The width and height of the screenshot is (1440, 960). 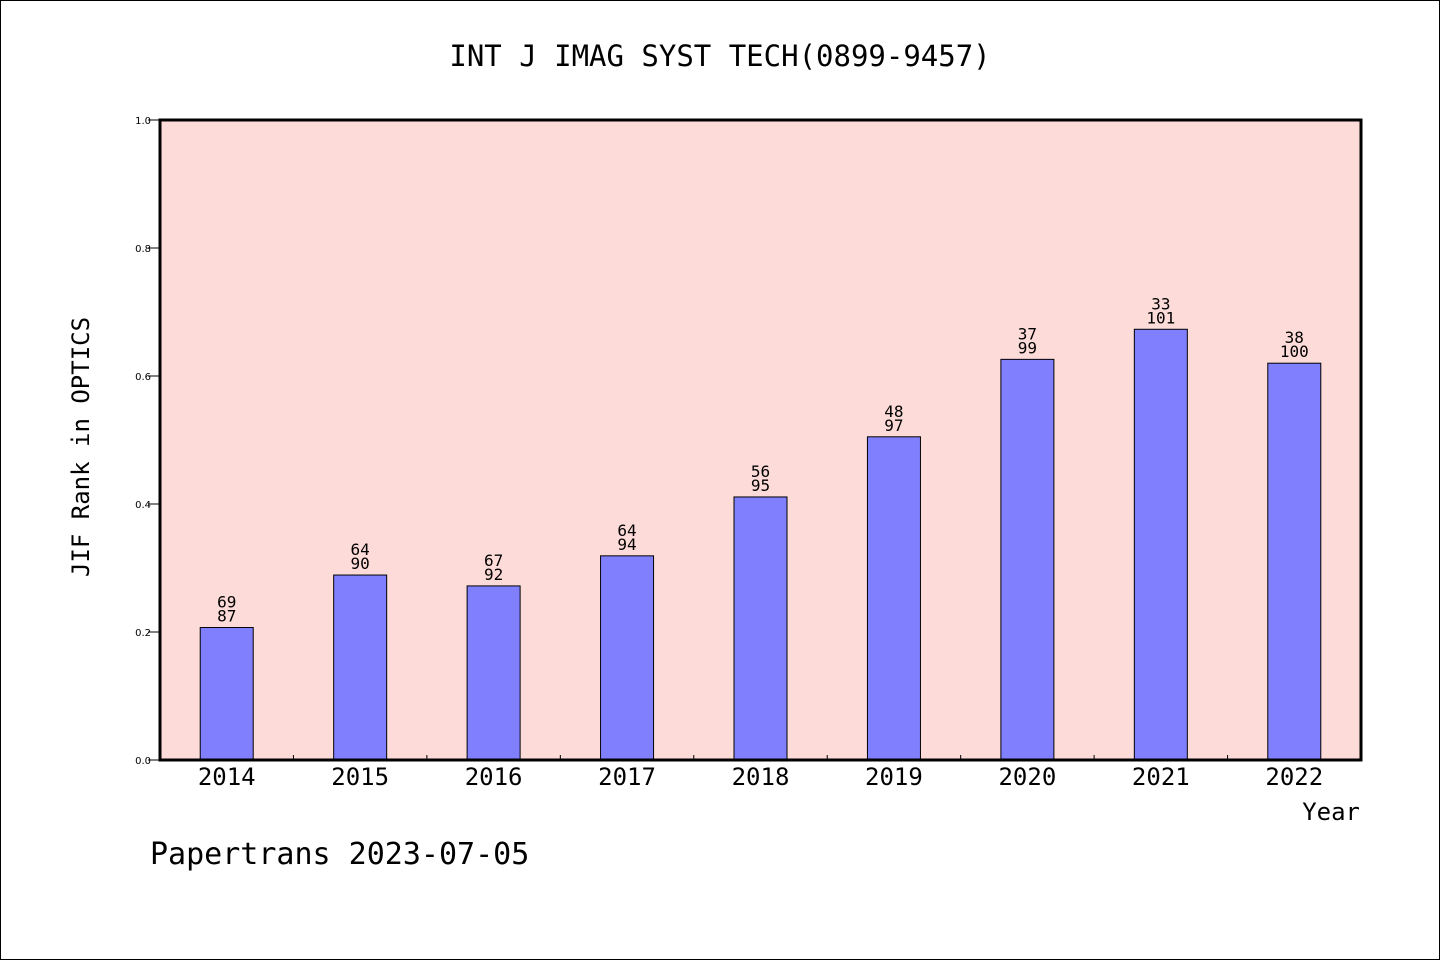 What do you see at coordinates (143, 761) in the screenshot?
I see `y-tick-label: 0.0` at bounding box center [143, 761].